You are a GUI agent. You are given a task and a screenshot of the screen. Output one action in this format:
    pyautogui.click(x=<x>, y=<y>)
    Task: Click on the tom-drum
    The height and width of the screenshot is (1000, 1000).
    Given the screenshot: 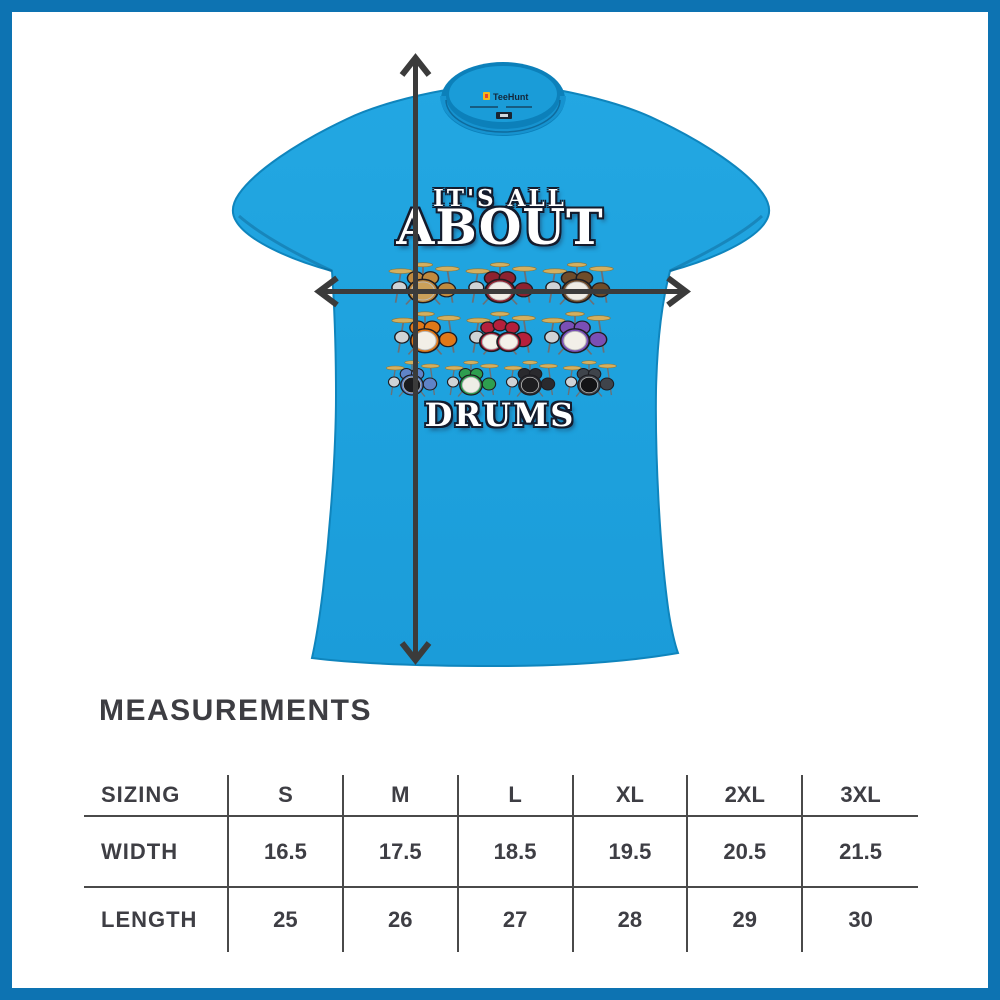 What is the action you would take?
    pyautogui.click(x=500, y=325)
    